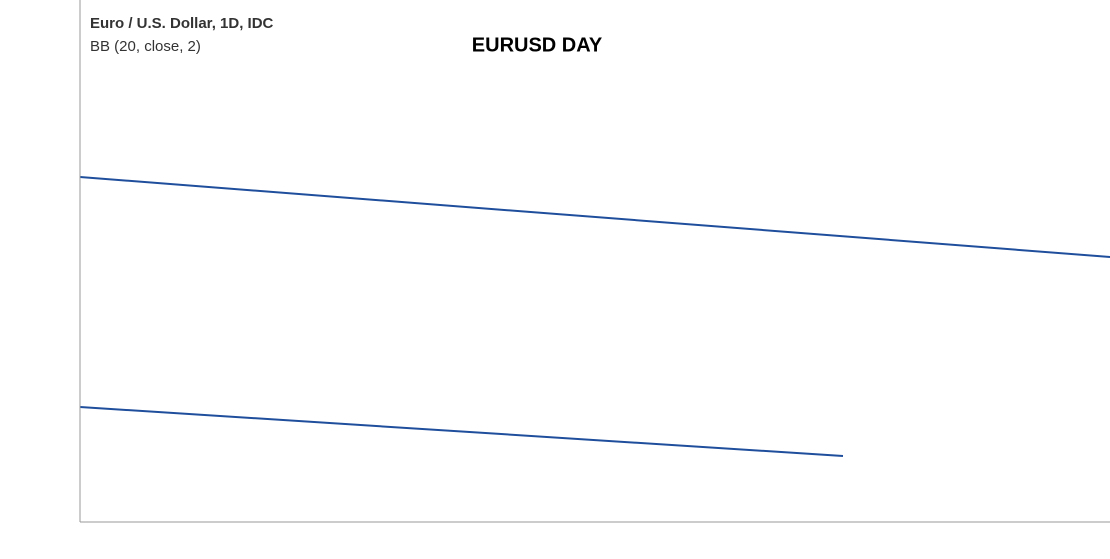 This screenshot has width=1110, height=559. Describe the element at coordinates (537, 45) in the screenshot. I see `chart-annotation: EURUSD DAY` at that location.